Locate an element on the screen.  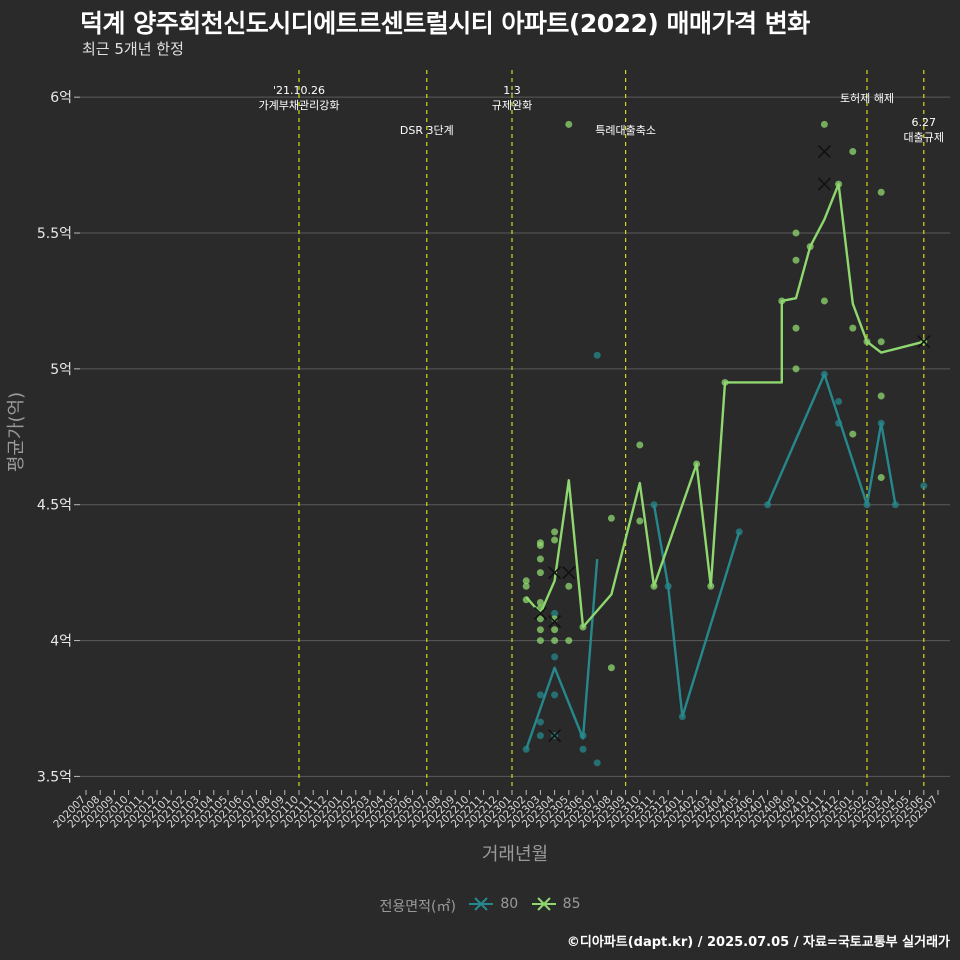
y-axis-title: 평균가(억) is located at coordinates (16, 432).